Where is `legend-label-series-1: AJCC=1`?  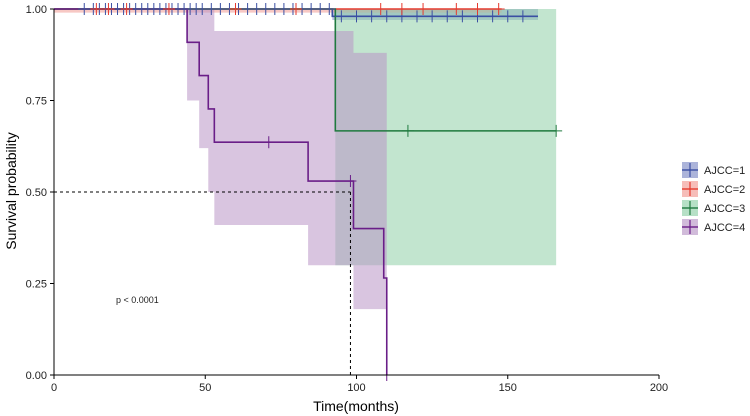 legend-label-series-1: AJCC=1 is located at coordinates (724, 171).